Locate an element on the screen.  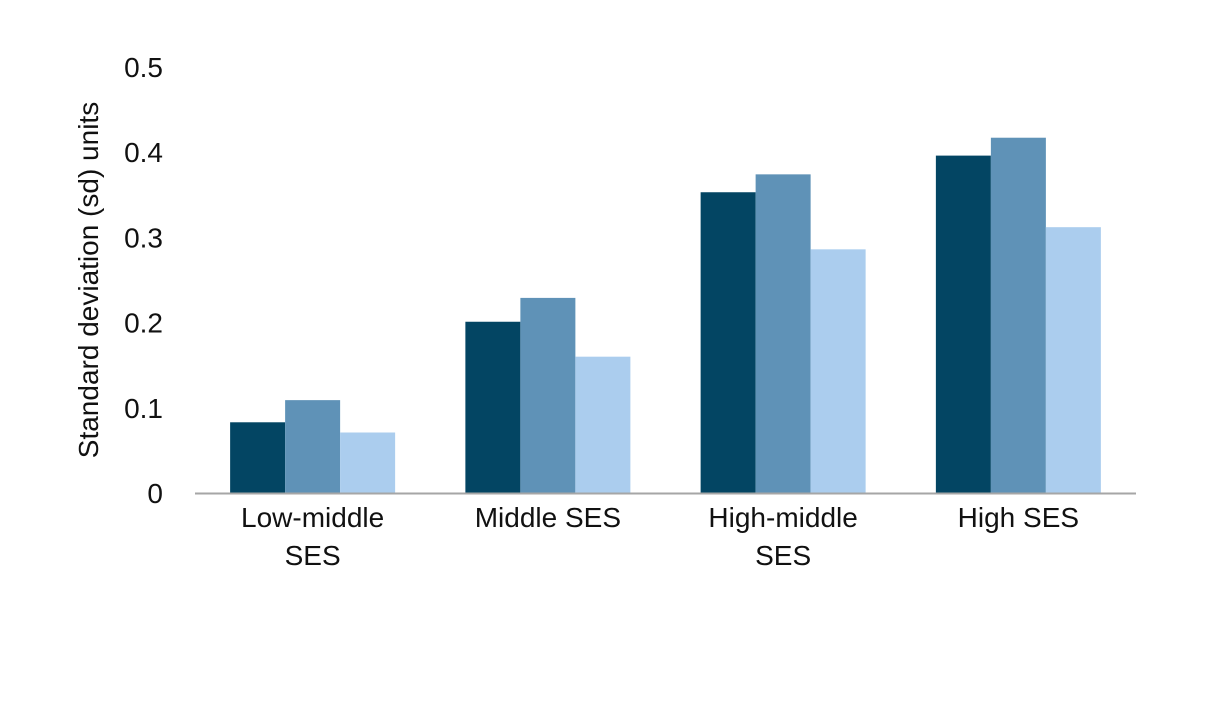
x-tick-label: Middle SES is located at coordinates (548, 517).